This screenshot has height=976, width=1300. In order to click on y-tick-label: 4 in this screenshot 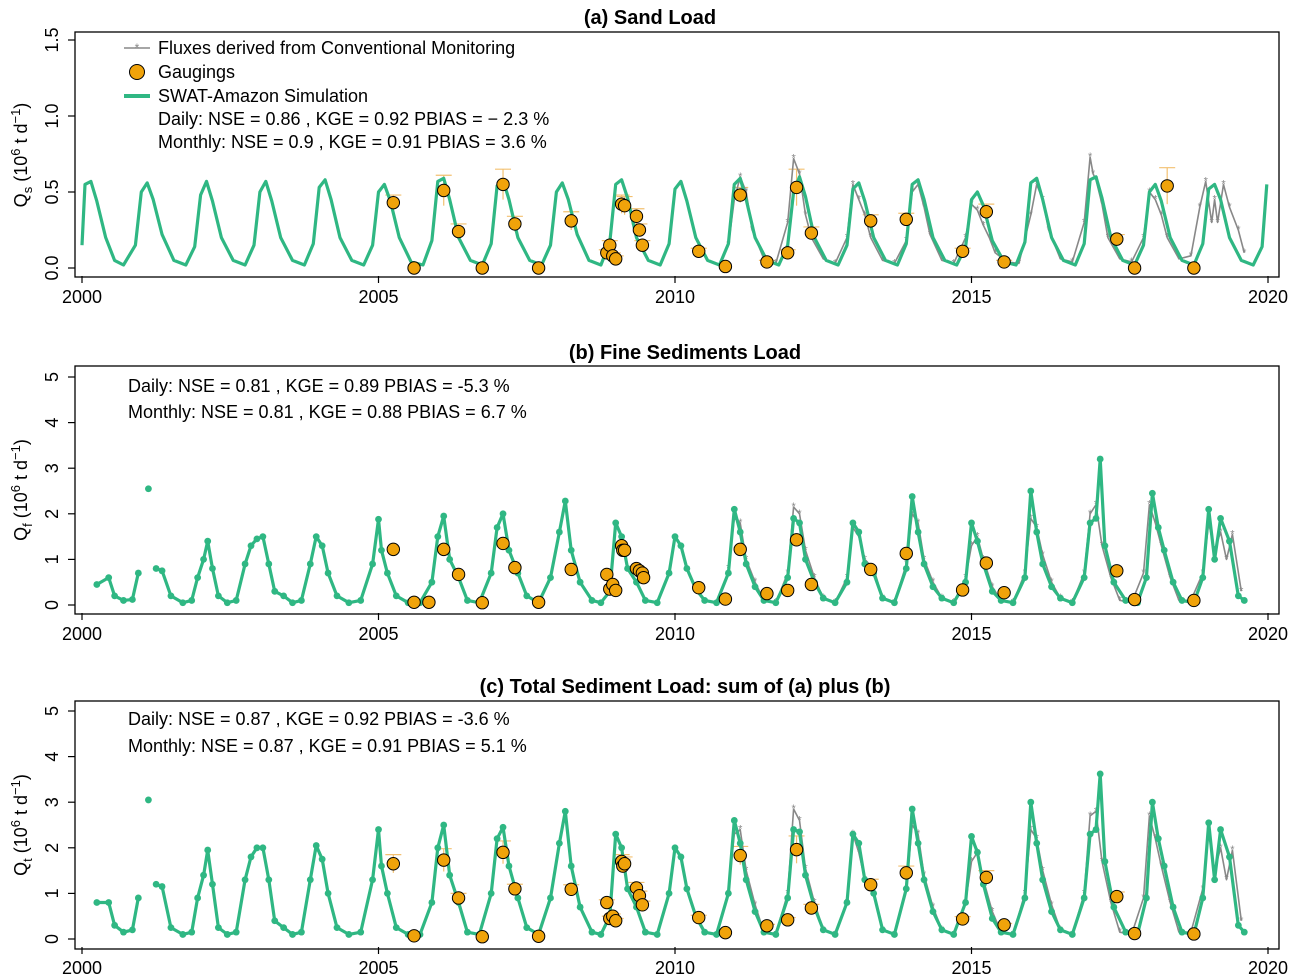, I will do `click(52, 423)`.